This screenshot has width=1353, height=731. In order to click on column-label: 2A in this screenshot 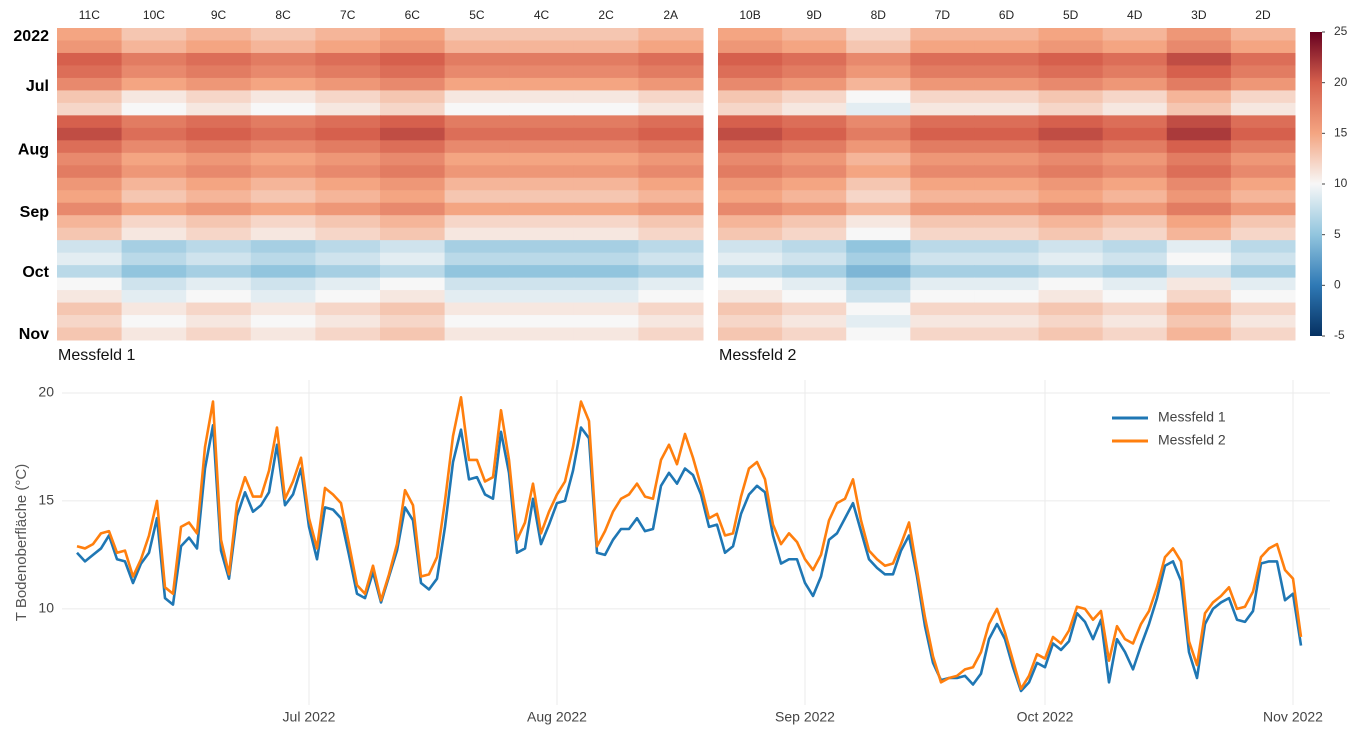, I will do `click(670, 15)`.